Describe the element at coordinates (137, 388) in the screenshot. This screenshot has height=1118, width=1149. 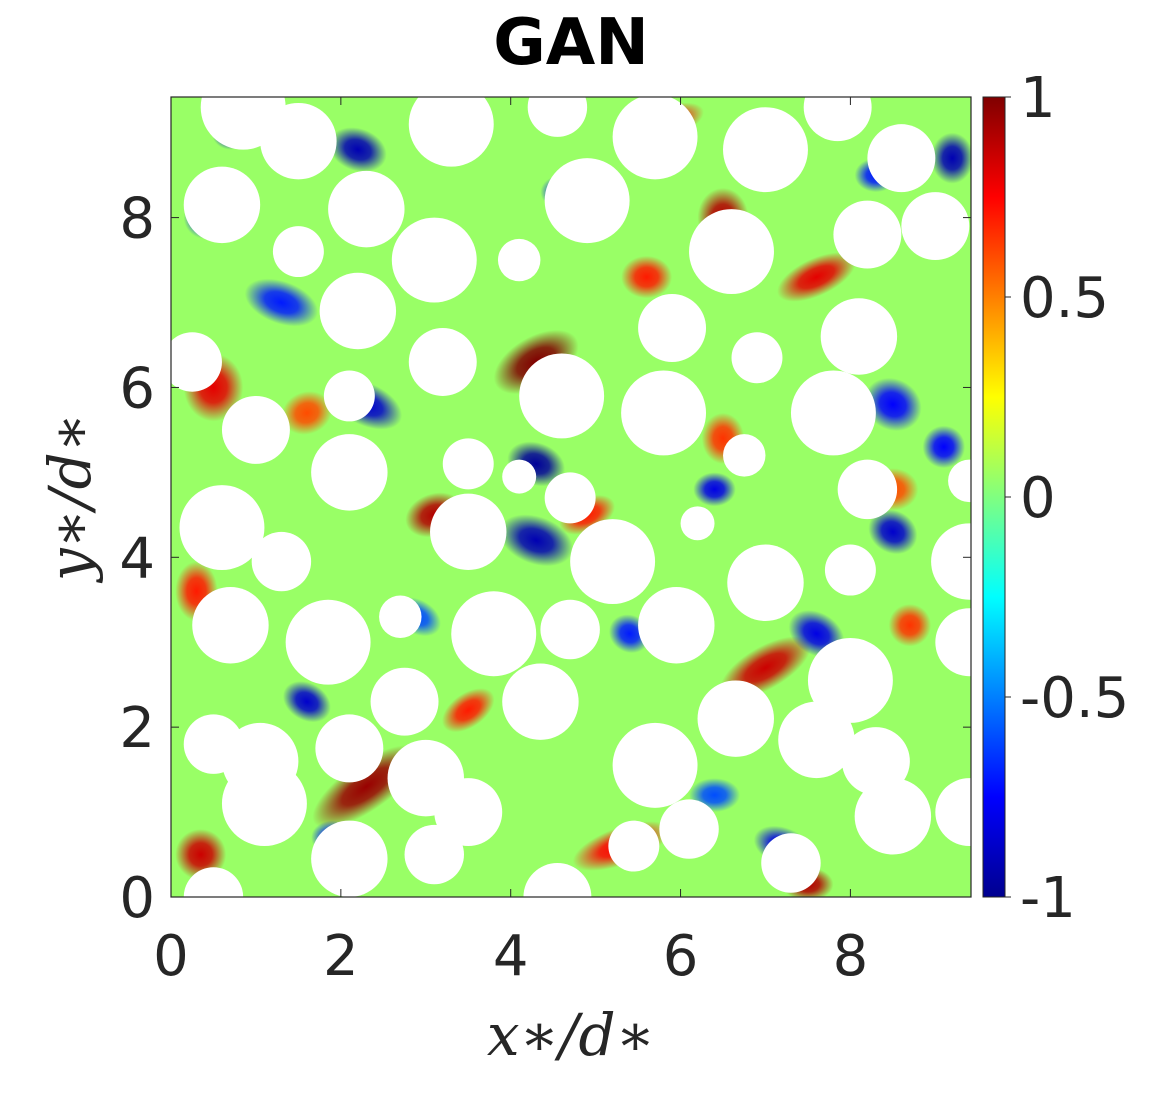
I see `y-tick-label: 6` at that location.